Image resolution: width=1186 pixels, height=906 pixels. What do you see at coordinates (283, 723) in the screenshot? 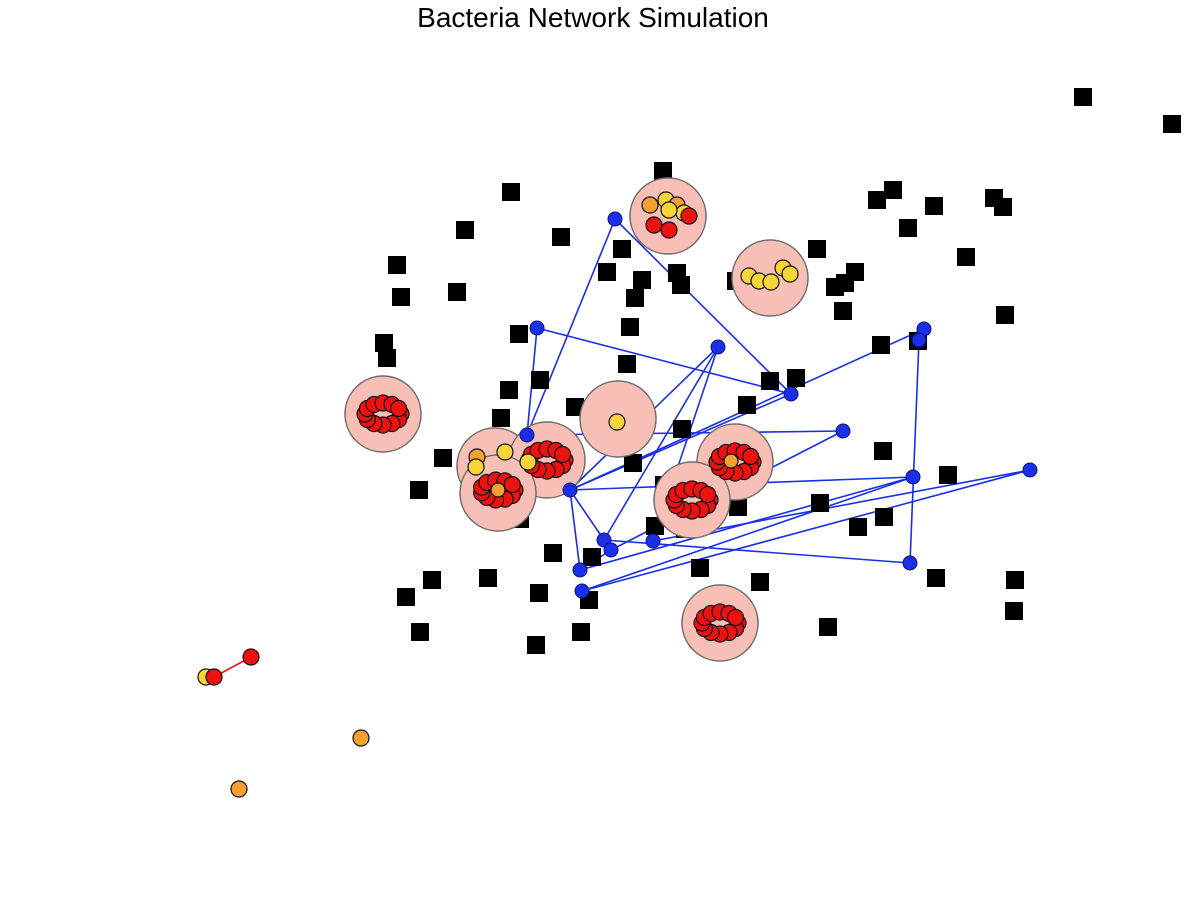
I see `free-bacteria` at bounding box center [283, 723].